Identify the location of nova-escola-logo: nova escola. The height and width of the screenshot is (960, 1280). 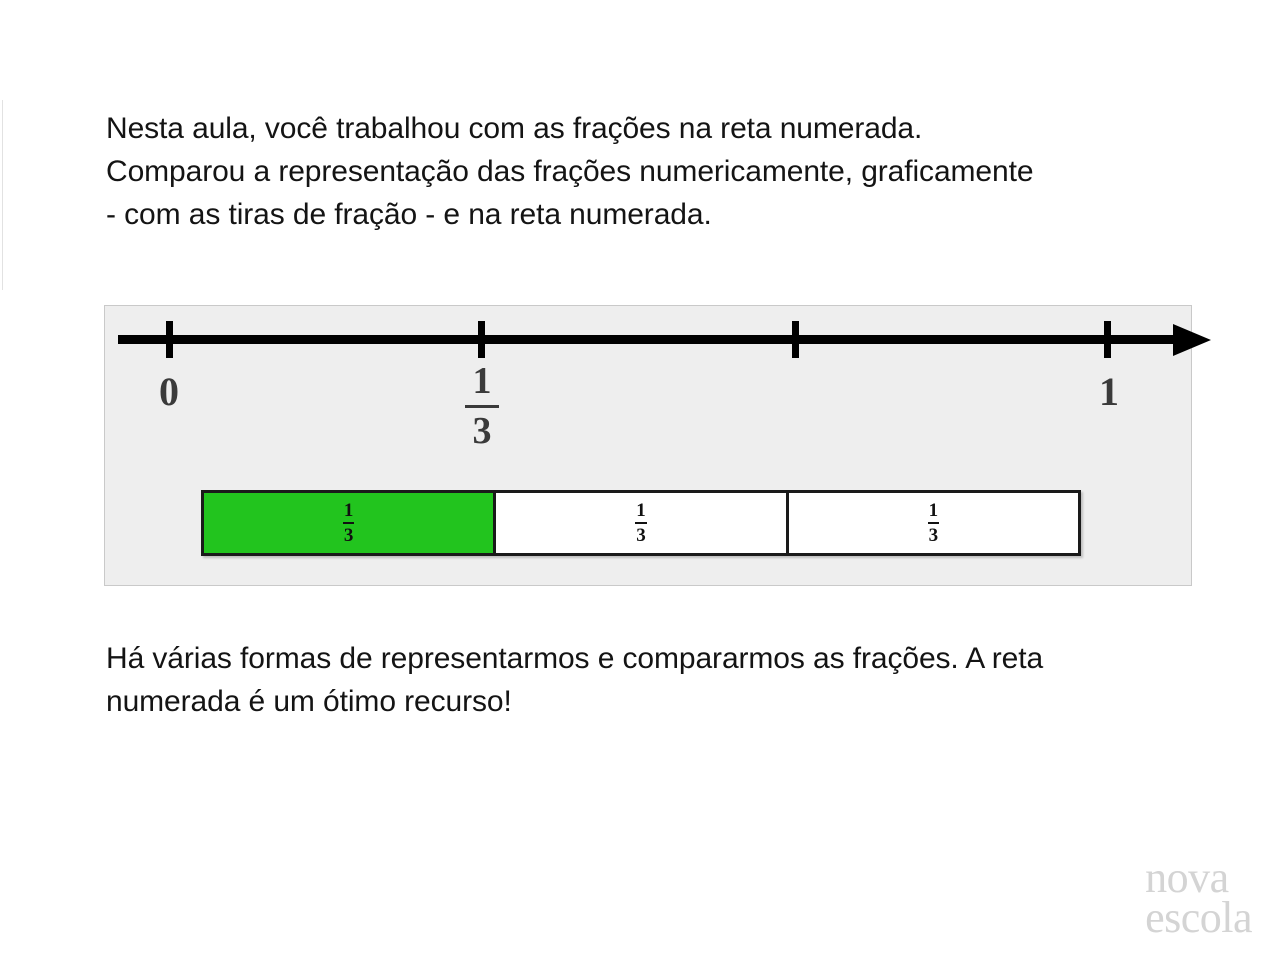
(1198, 897).